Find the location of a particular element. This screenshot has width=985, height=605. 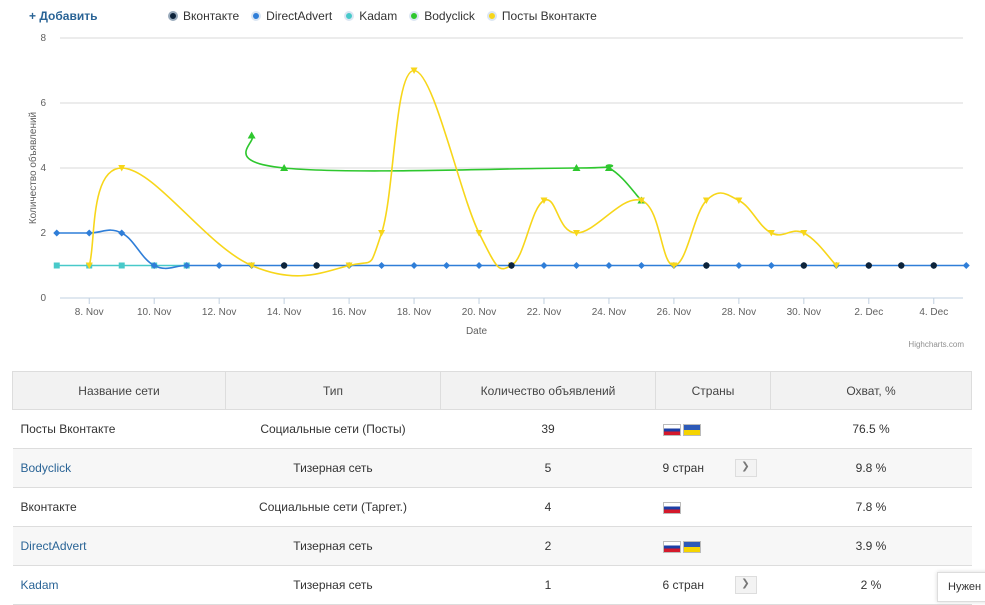

network-name: Вконтакте is located at coordinates (48, 507).